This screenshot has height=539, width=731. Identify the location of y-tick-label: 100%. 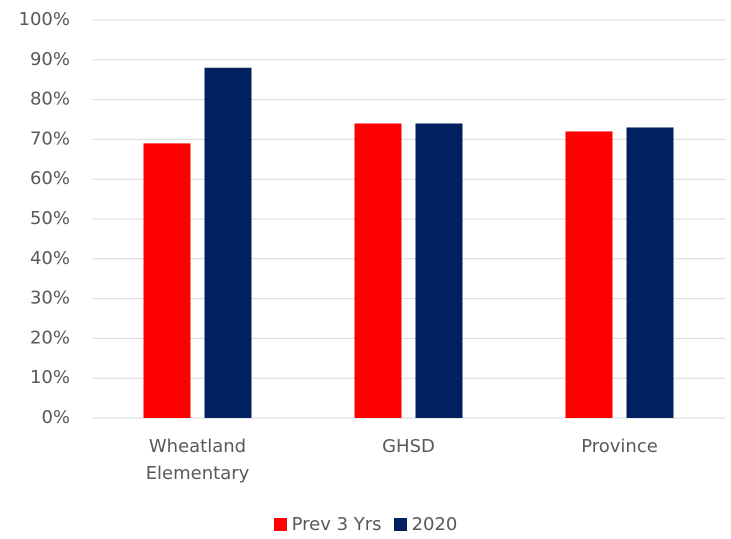
(44, 19).